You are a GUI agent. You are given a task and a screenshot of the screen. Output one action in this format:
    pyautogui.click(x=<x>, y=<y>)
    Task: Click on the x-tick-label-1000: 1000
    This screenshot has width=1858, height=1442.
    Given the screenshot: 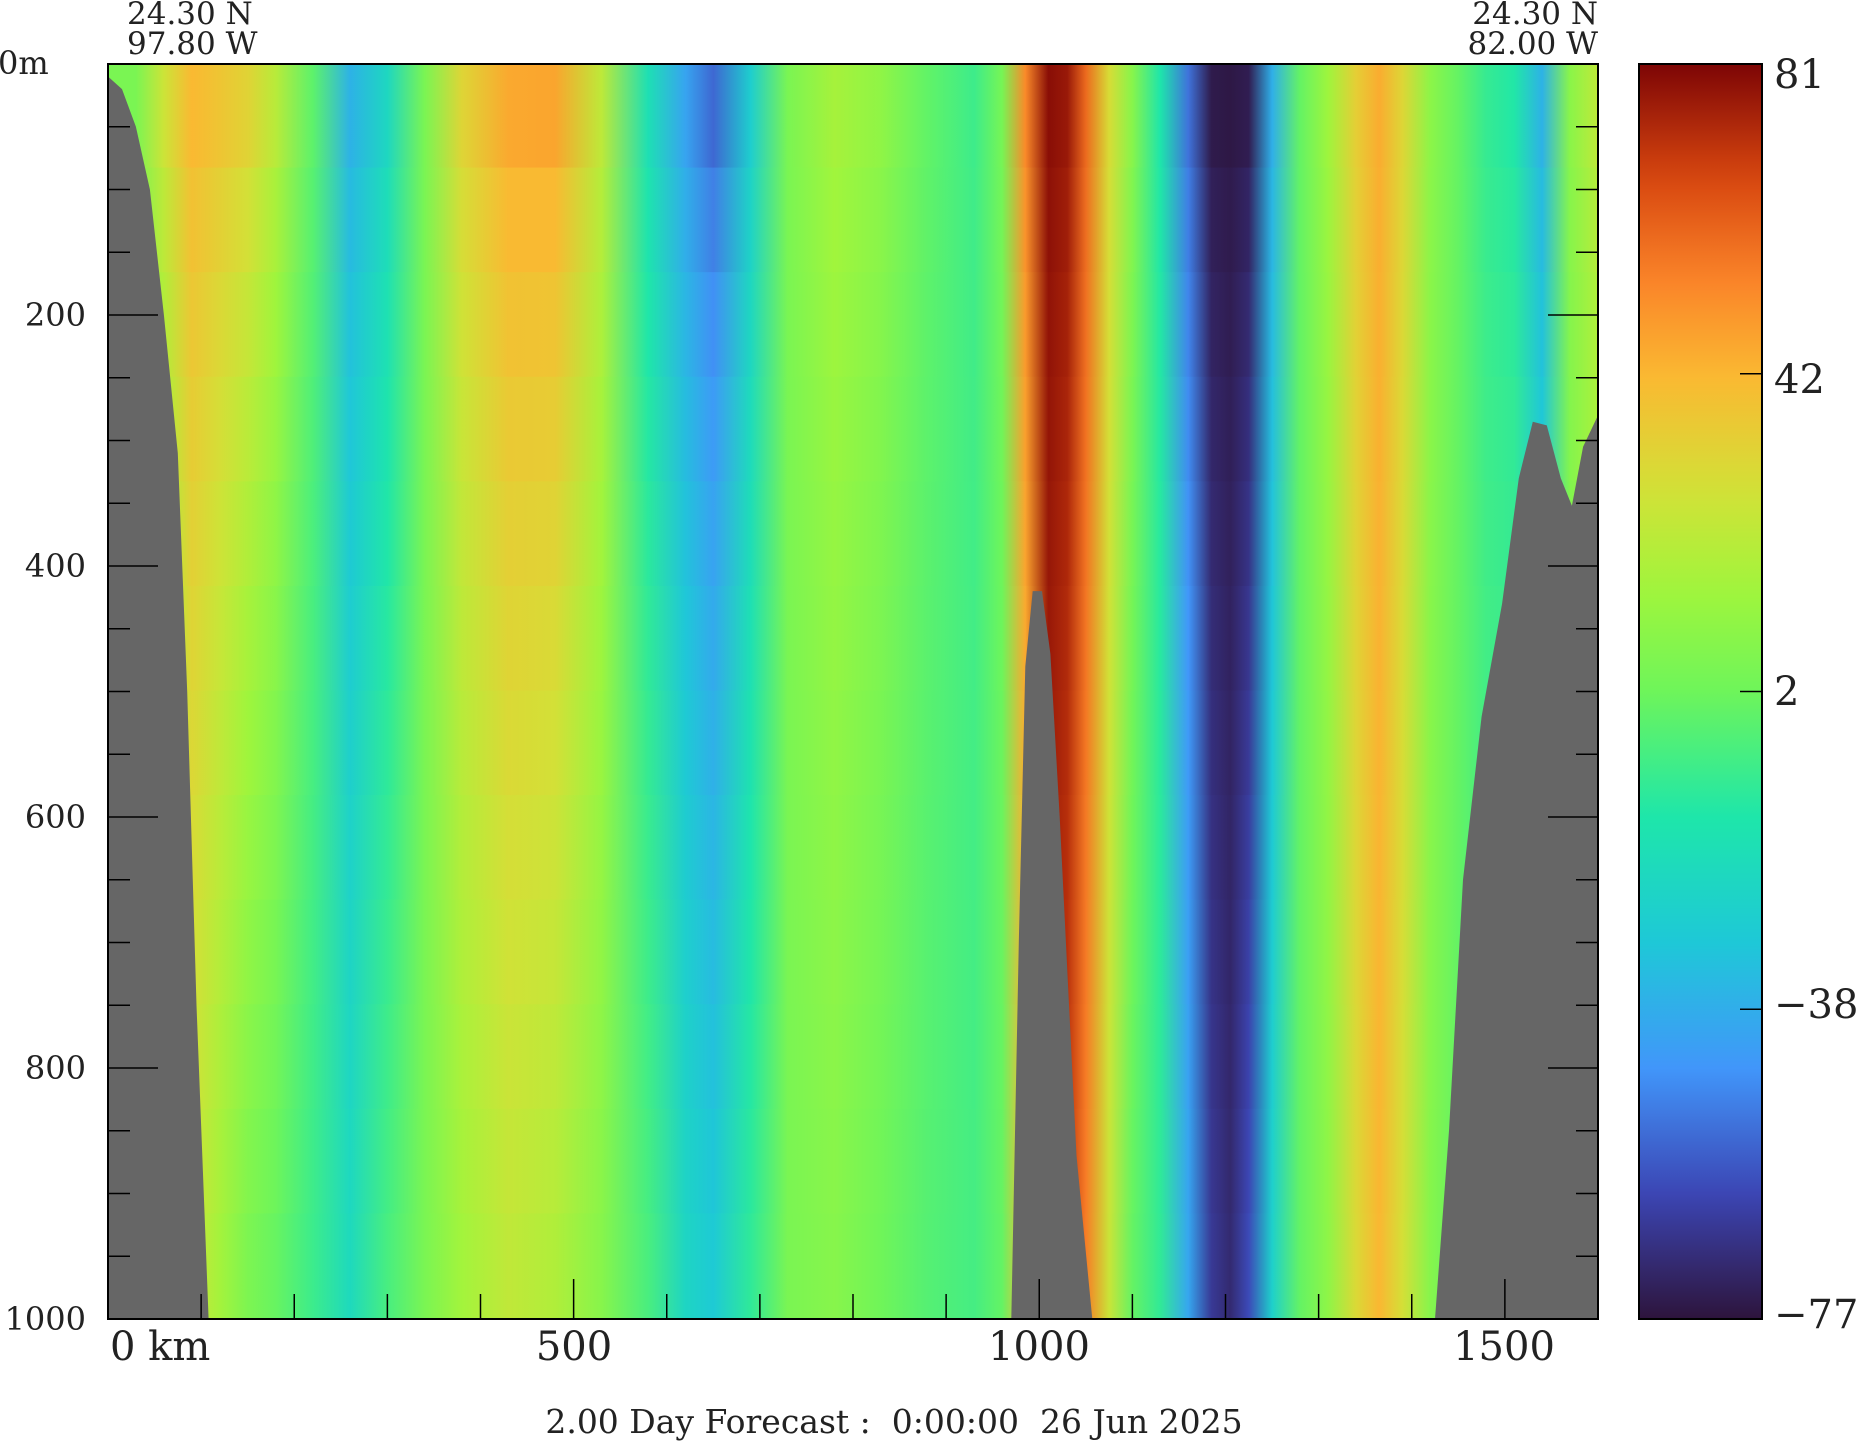 What is the action you would take?
    pyautogui.click(x=1039, y=1347)
    